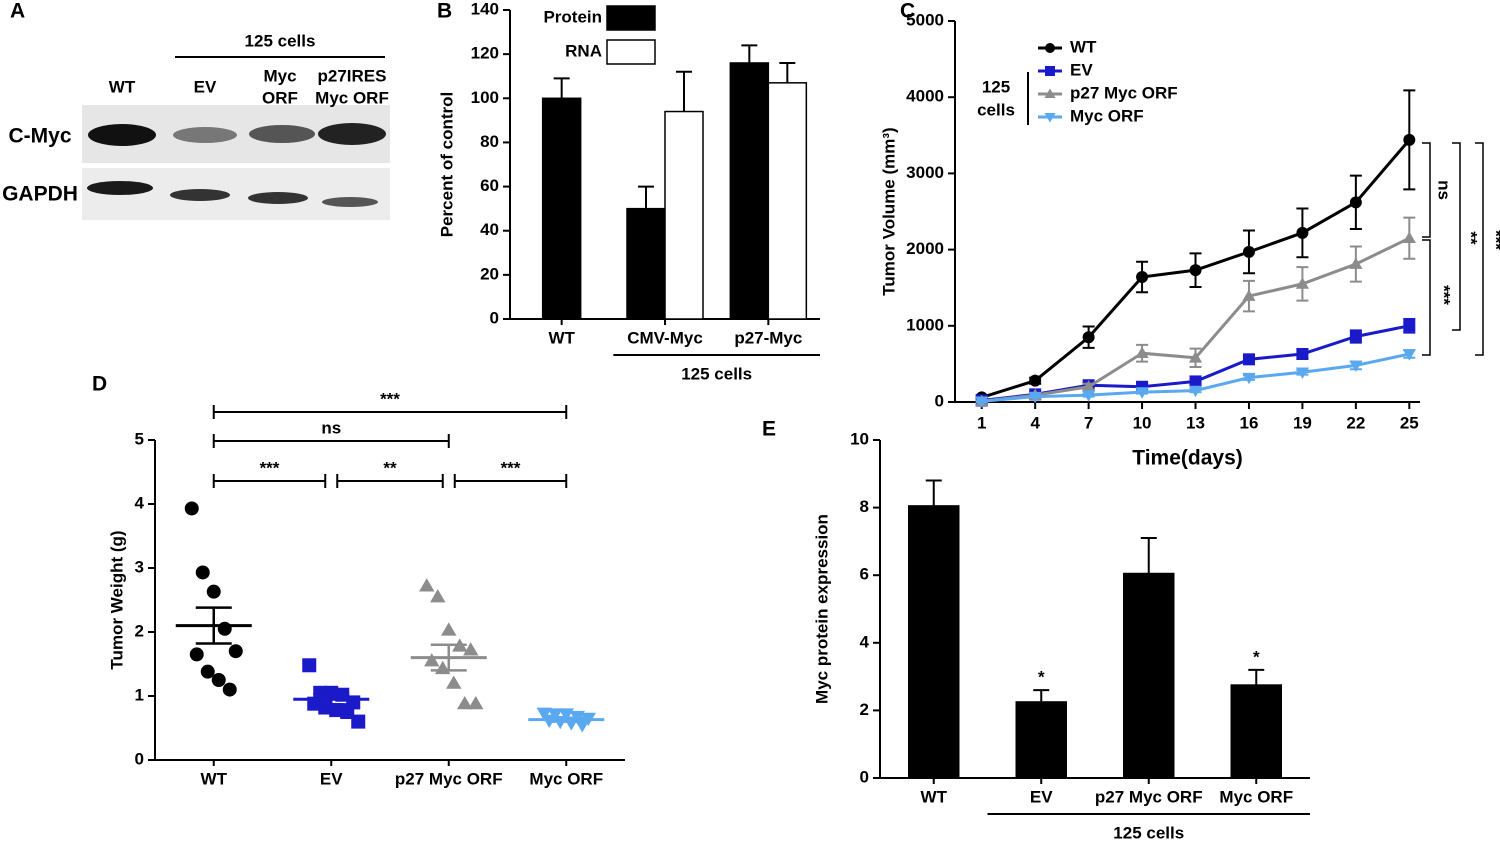  Describe the element at coordinates (1083, 46) in the screenshot. I see `legend-label: WT` at that location.